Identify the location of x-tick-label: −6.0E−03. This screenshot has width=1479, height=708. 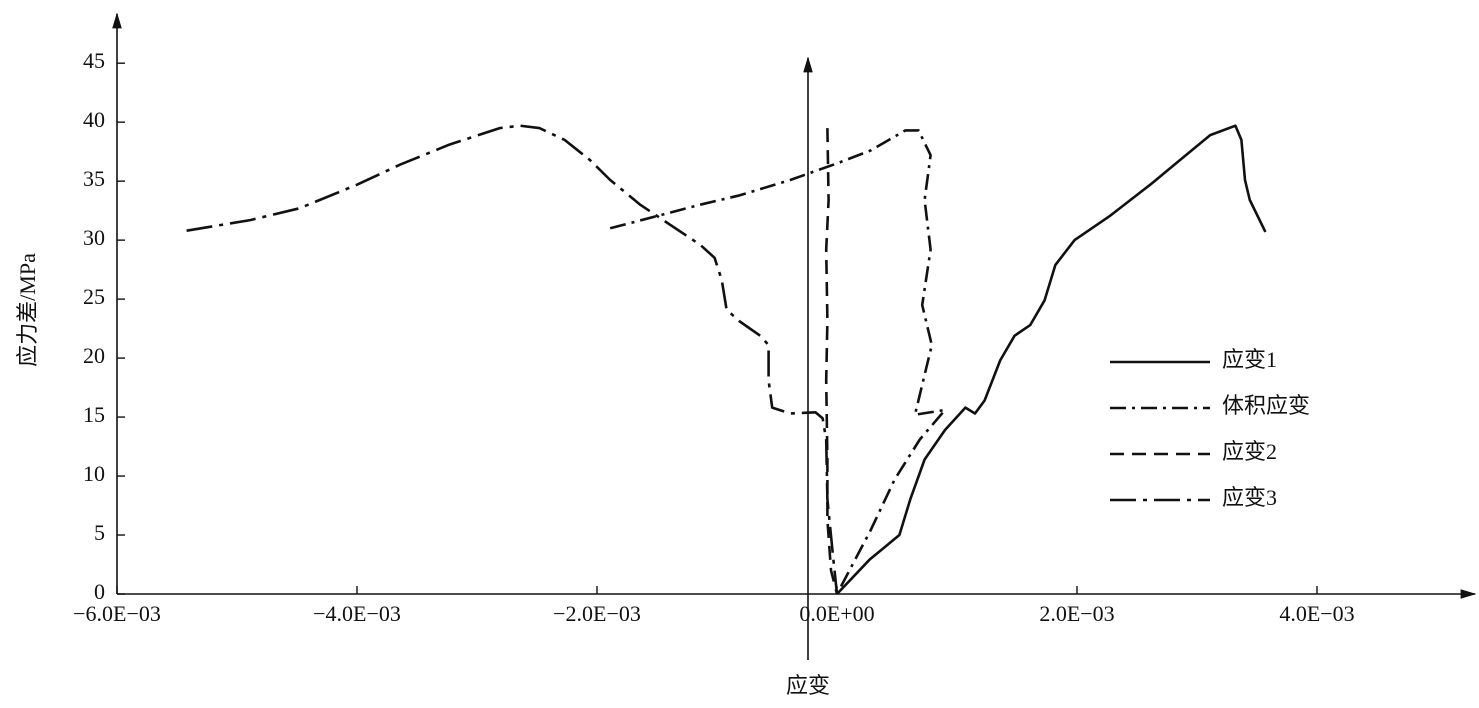
(117, 613).